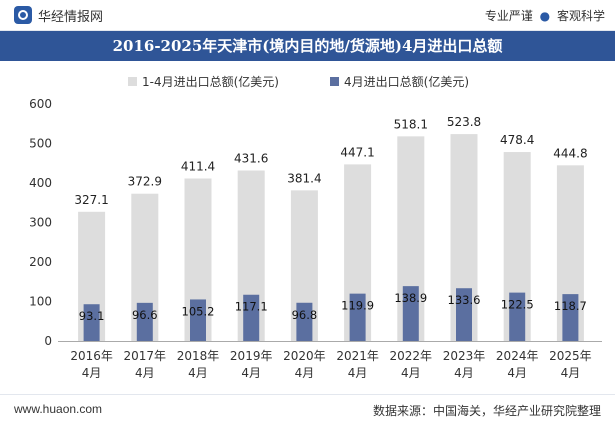 The height and width of the screenshot is (428, 615). What do you see at coordinates (23, 15) in the screenshot?
I see `huajing-logo-icon` at bounding box center [23, 15].